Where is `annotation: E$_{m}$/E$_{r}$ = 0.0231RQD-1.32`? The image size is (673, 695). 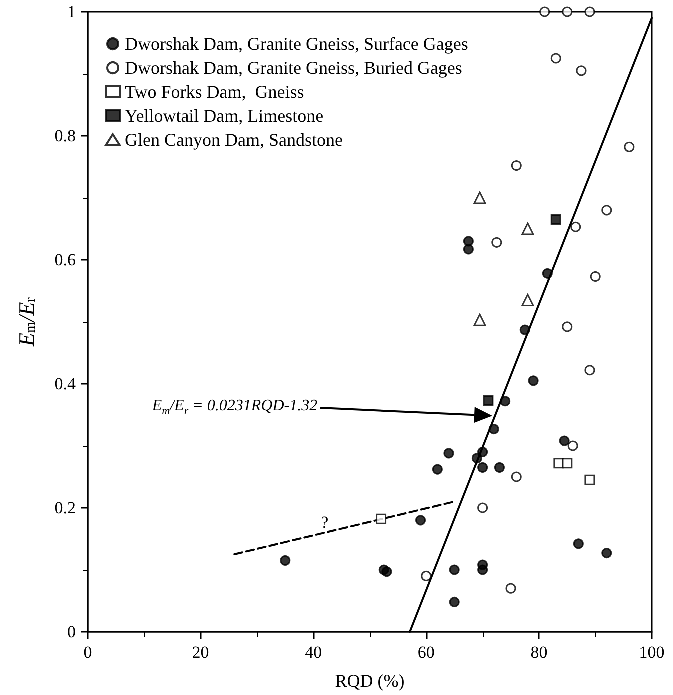
annotation: E$_{m}$/E$_{r}$ = 0.0231RQD-1.32 is located at coordinates (235, 407).